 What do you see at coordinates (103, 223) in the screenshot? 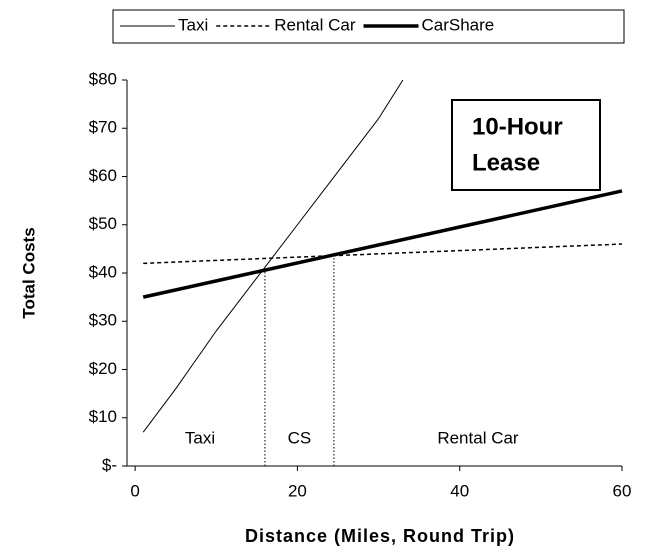
I see `y-tick-label: $50` at bounding box center [103, 223].